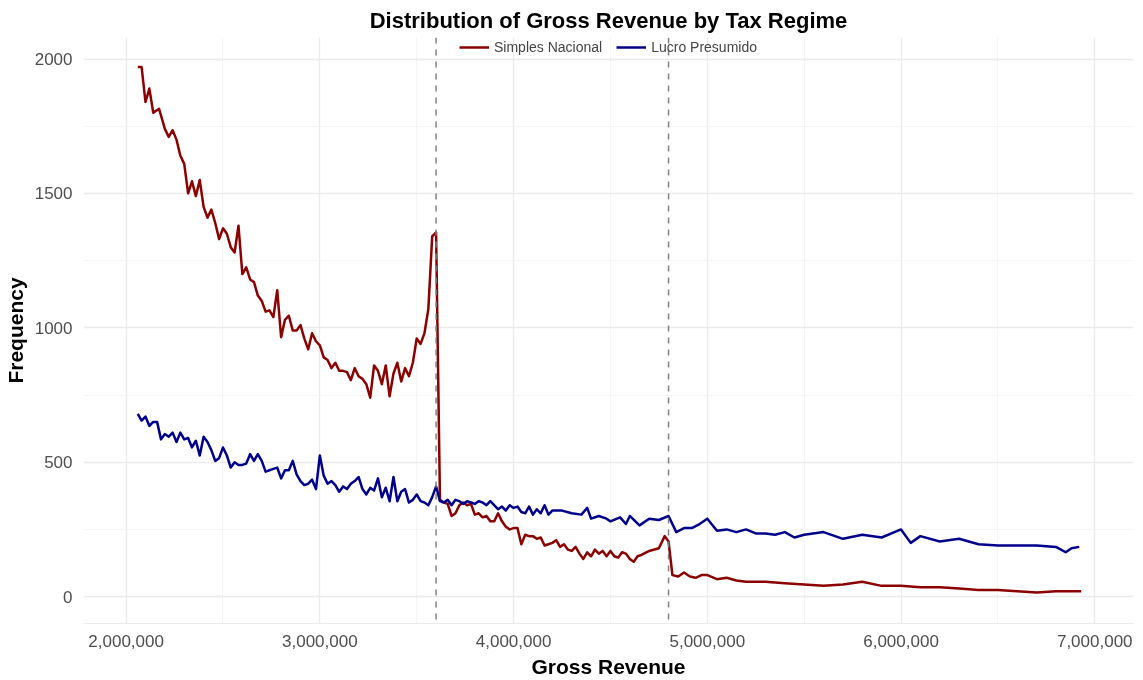  What do you see at coordinates (608, 20) in the screenshot?
I see `chart-title: Distribution of Gross Revenue by Tax Regime` at bounding box center [608, 20].